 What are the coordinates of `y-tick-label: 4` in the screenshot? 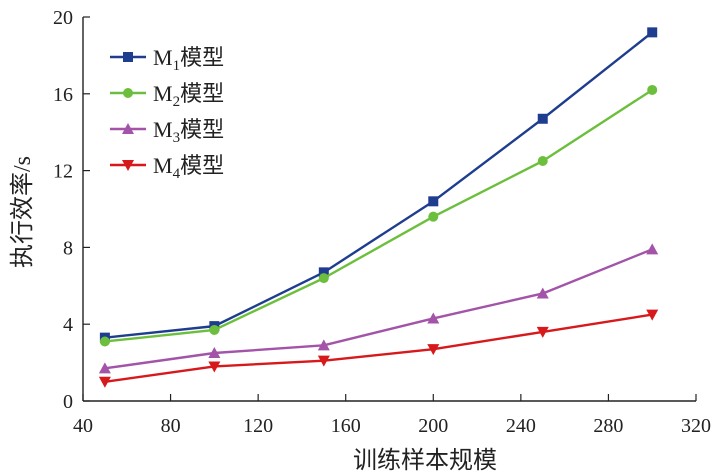 It's located at (68, 325).